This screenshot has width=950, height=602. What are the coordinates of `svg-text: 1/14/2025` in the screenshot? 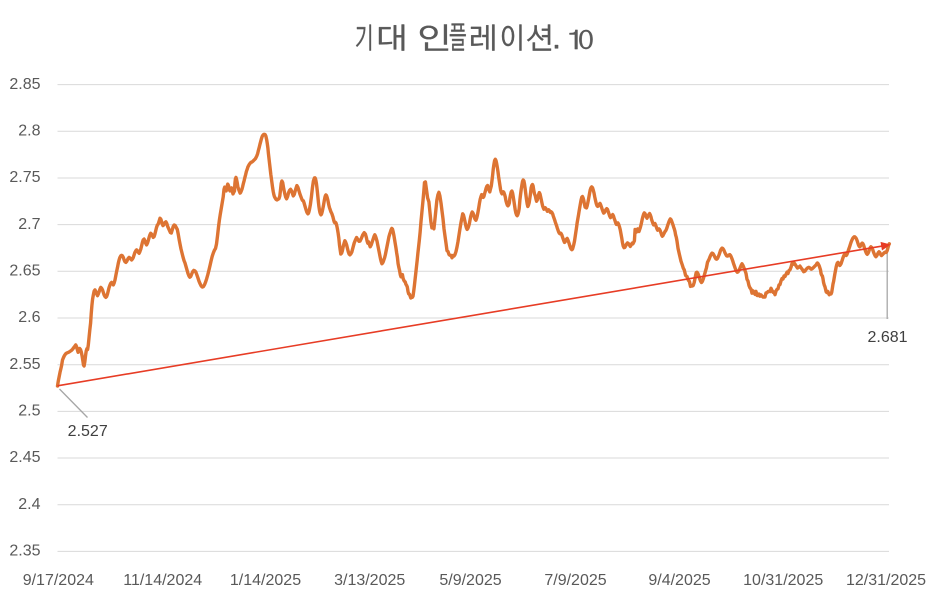 It's located at (265, 580).